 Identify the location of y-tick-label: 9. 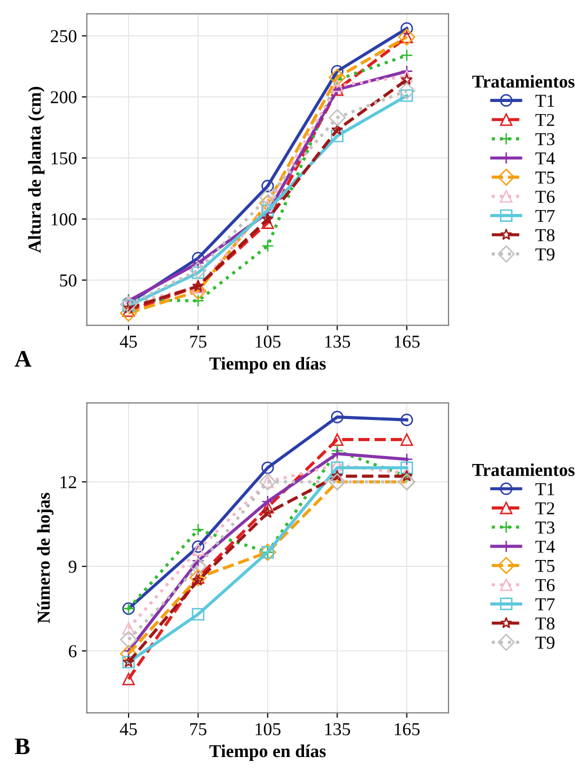
(72, 566).